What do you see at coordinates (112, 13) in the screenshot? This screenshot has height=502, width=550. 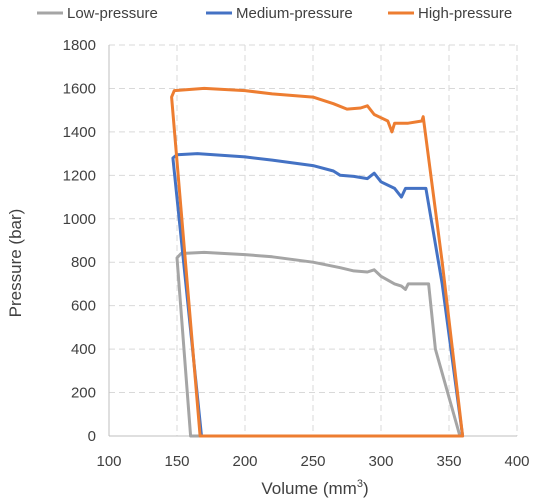 I see `legend-label: Low-pressure` at bounding box center [112, 13].